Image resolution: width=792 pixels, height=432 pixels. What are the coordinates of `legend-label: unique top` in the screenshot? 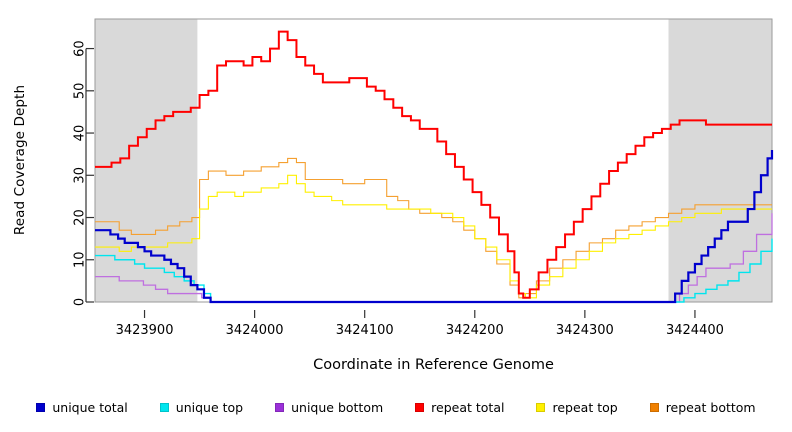 It's located at (209, 407).